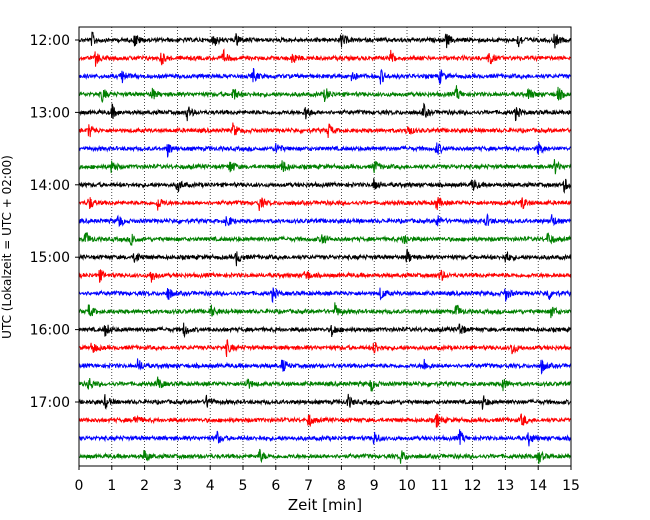 This screenshot has height=520, width=650. What do you see at coordinates (111, 486) in the screenshot?
I see `x-tick-label: 1` at bounding box center [111, 486].